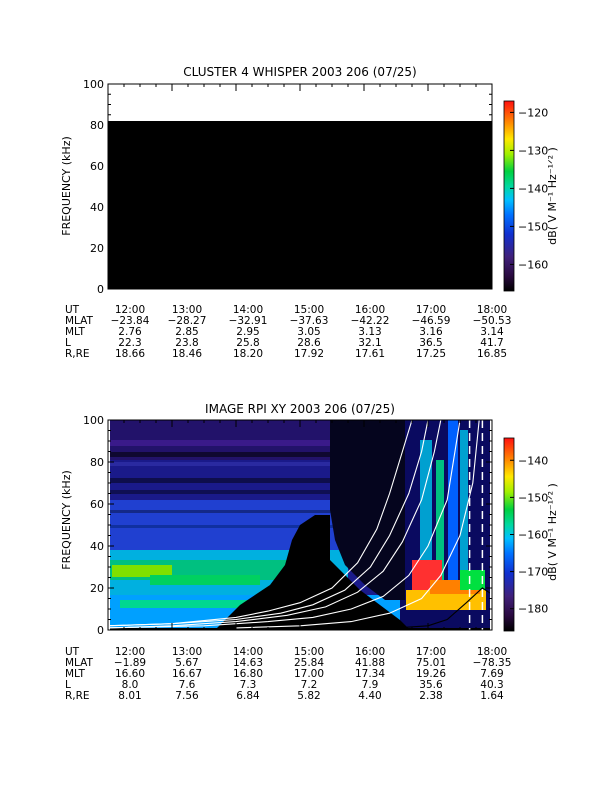 Image resolution: width=600 pixels, height=800 pixels. I want to click on ephemeris-cell: 17.34, so click(370, 674).